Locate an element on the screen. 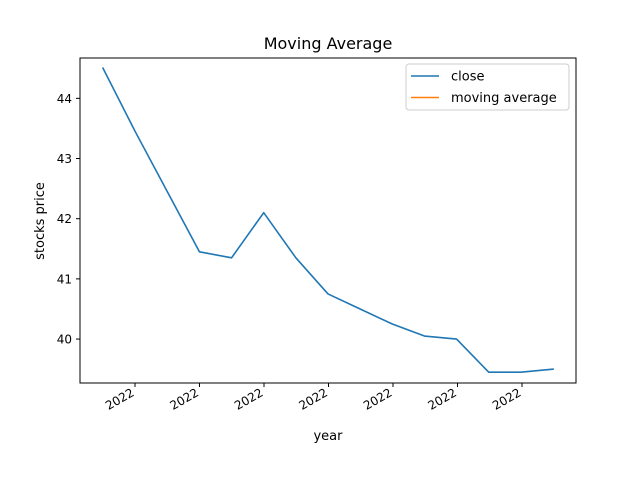 The image size is (640, 480). y-axis-label: stocks price is located at coordinates (40, 221).